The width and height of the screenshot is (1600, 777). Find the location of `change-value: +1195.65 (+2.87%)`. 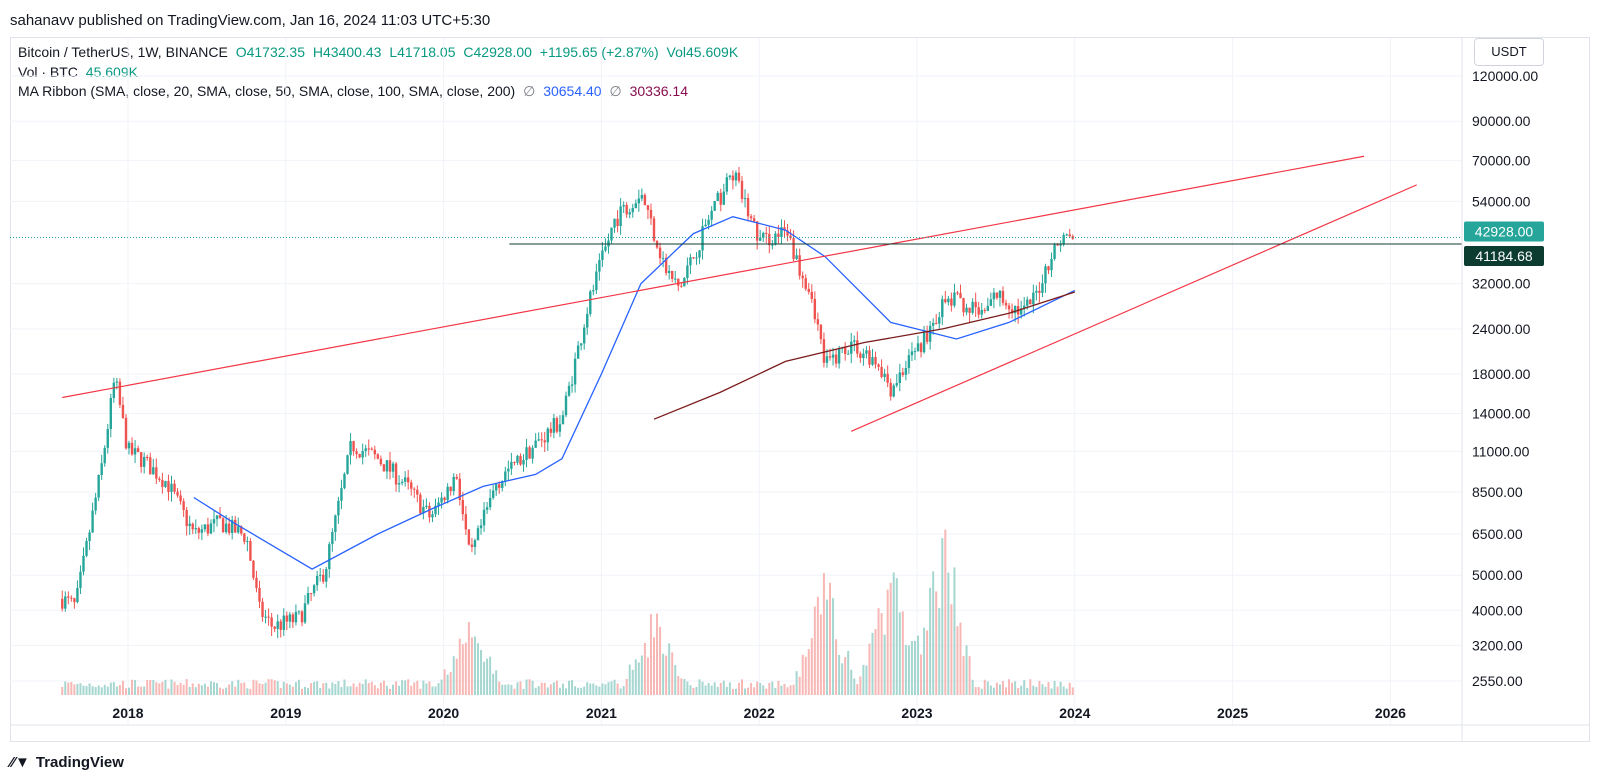

change-value: +1195.65 (+2.87%) is located at coordinates (599, 52).